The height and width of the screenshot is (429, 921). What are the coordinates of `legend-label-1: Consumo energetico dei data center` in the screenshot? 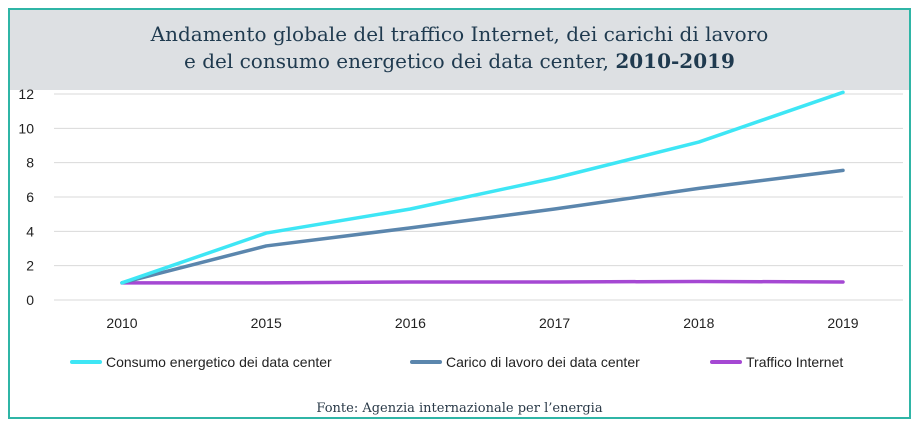 It's located at (219, 362).